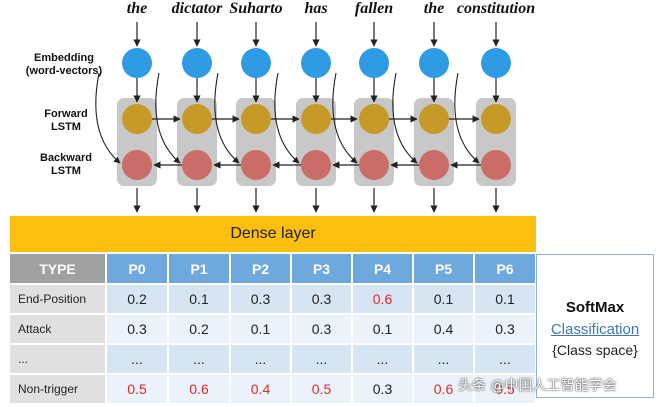  I want to click on type-cell: Non-trigger, so click(58, 388).